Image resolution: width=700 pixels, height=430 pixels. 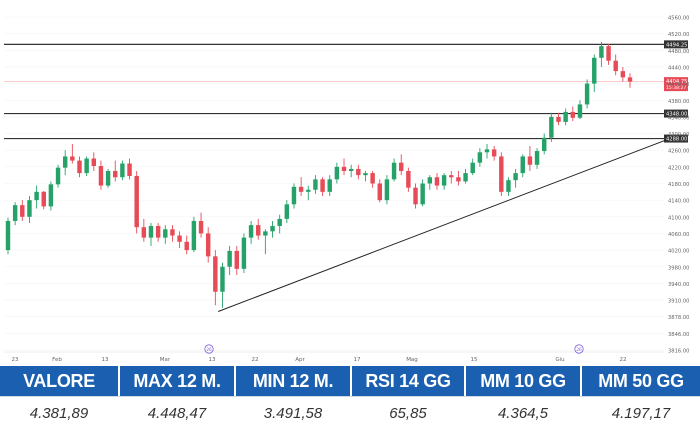 I want to click on x-tick-label: Mag, so click(x=412, y=360).